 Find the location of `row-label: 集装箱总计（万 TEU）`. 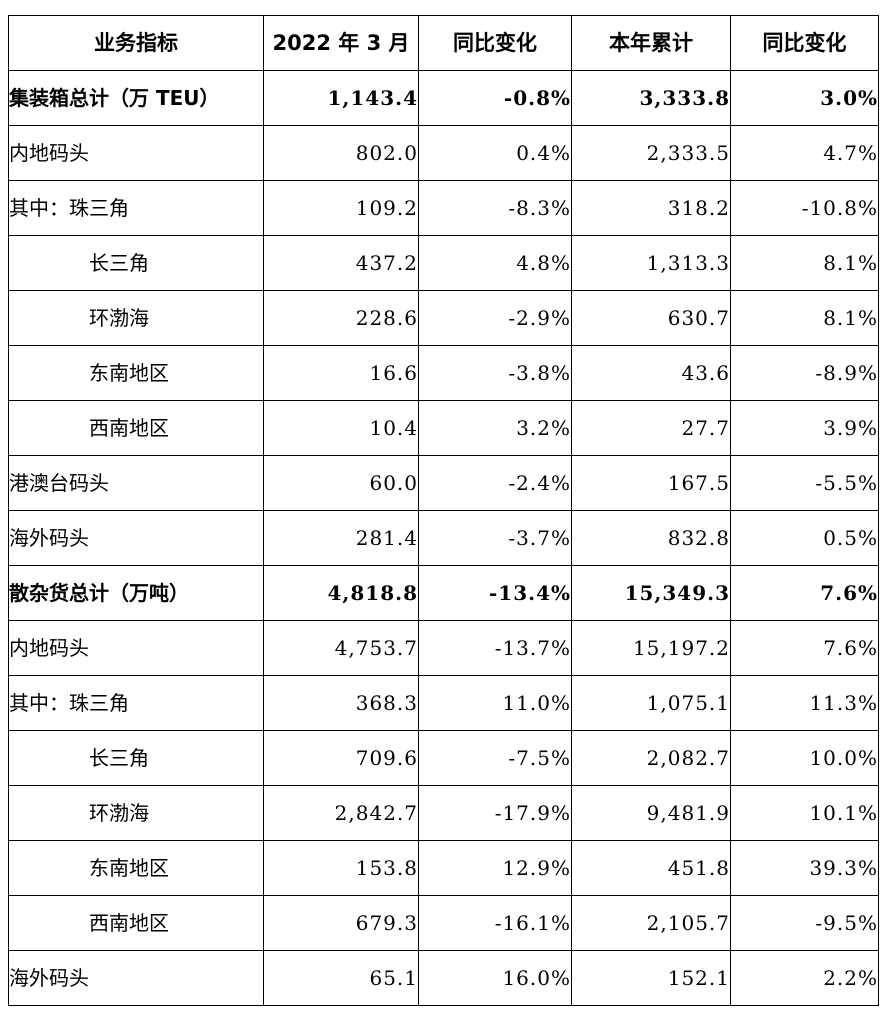

row-label: 集装箱总计（万 TEU） is located at coordinates (136, 98).